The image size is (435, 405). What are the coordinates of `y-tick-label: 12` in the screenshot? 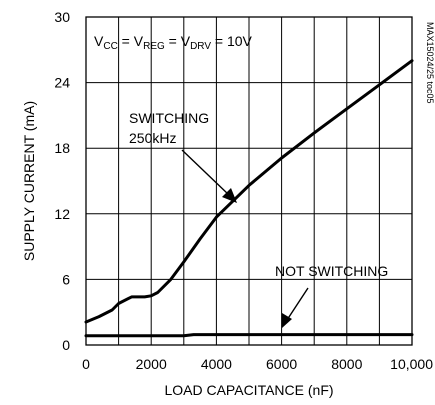 It's located at (62, 214).